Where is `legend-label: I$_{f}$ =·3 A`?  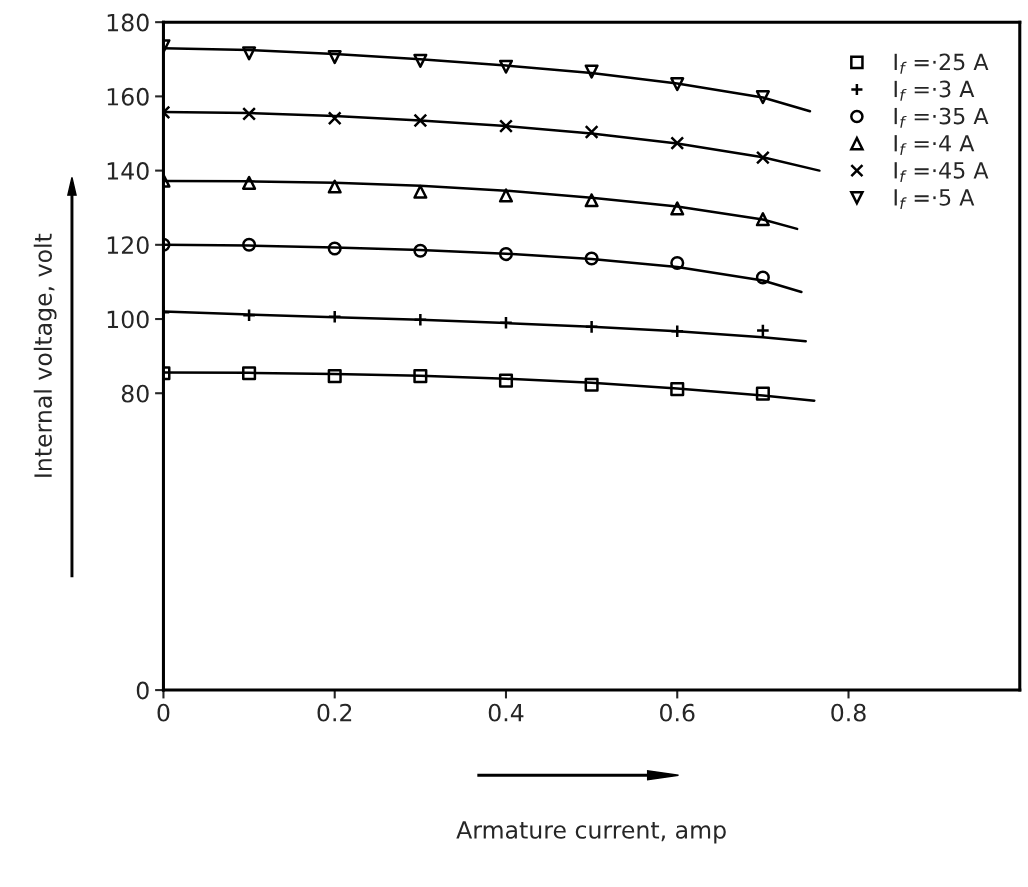 legend-label: I$_{f}$ =·3 A is located at coordinates (934, 90).